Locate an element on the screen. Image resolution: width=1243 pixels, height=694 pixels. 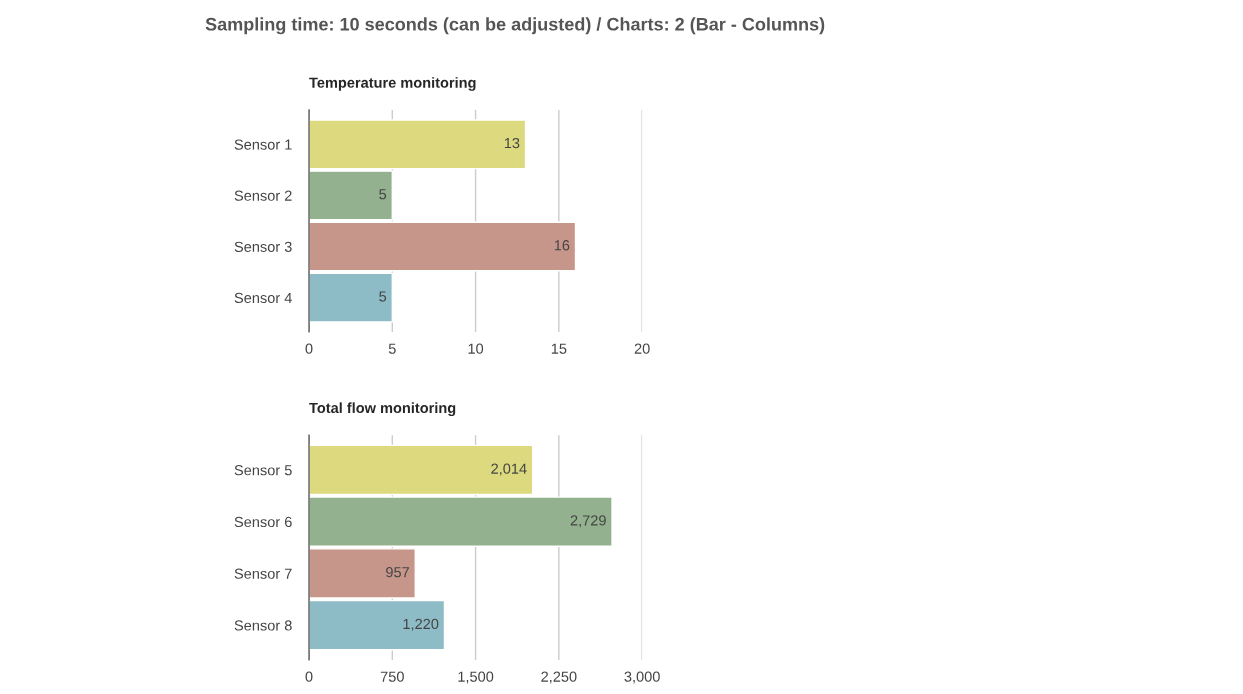
y-tick-label: Sensor 6 is located at coordinates (263, 522).